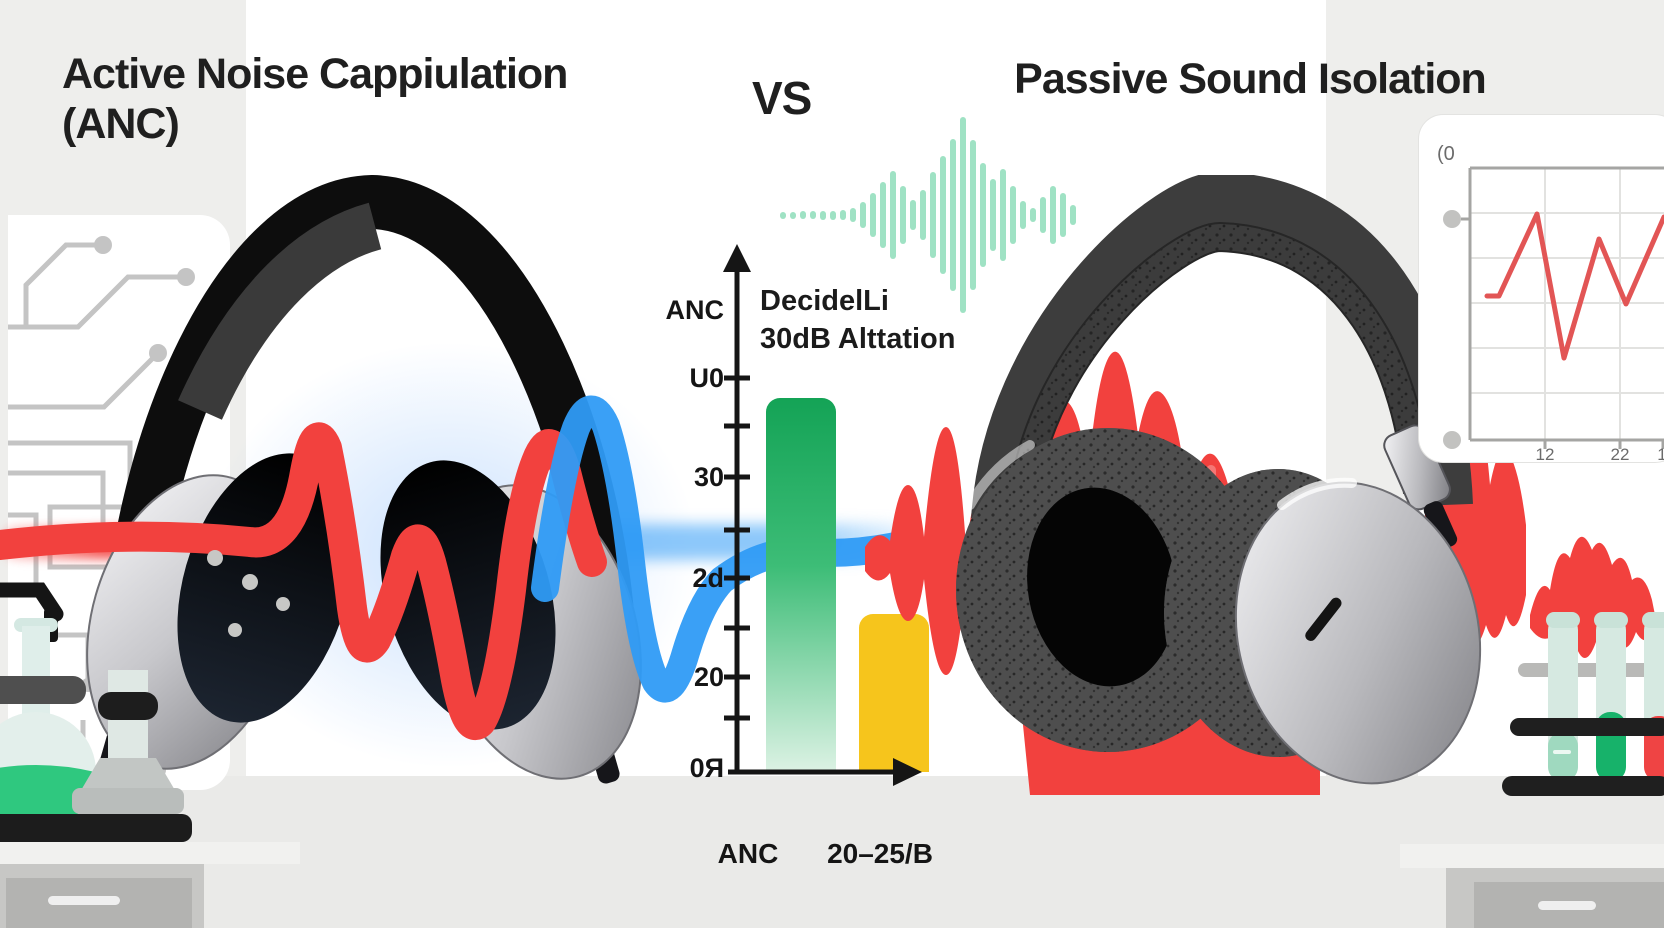 This screenshot has width=1664, height=928. Describe the element at coordinates (1250, 79) in the screenshot. I see `title-passive: Passive Sound Isolation` at that location.